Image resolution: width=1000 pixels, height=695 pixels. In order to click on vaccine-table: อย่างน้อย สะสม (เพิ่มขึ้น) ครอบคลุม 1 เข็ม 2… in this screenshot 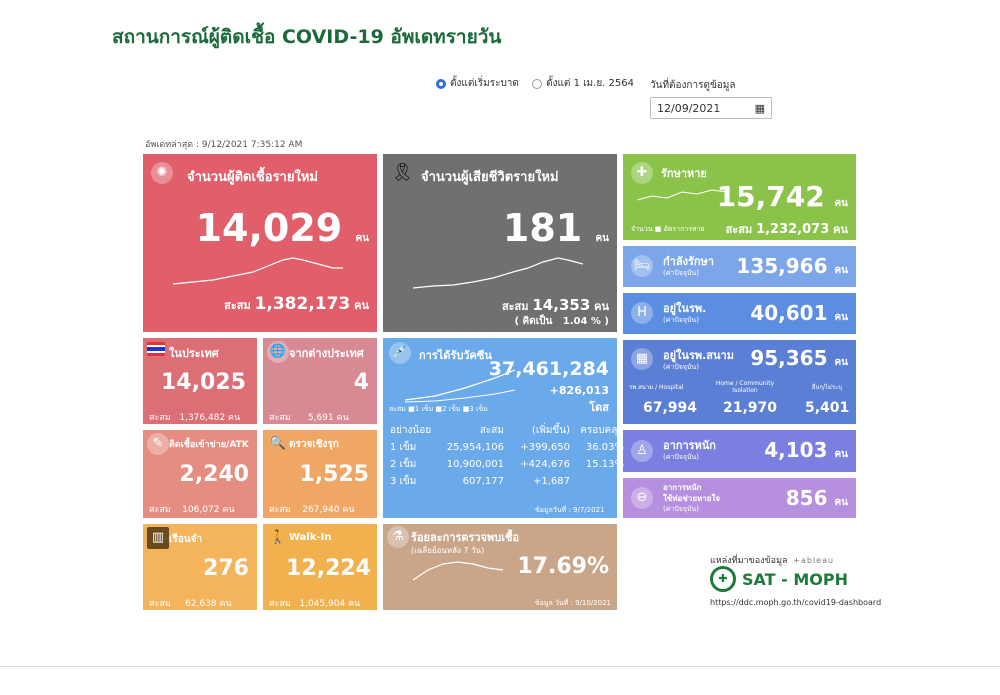, I will do `click(507, 456)`.